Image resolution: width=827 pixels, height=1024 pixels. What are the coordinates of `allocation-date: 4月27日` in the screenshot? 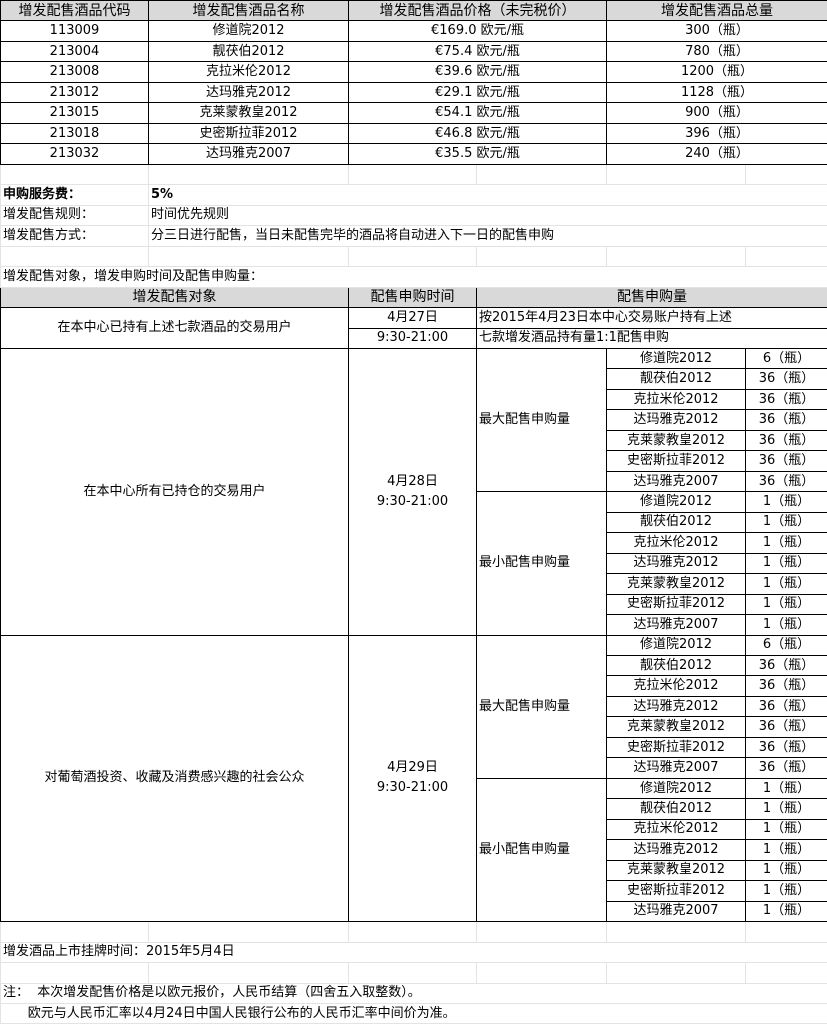 It's located at (412, 318).